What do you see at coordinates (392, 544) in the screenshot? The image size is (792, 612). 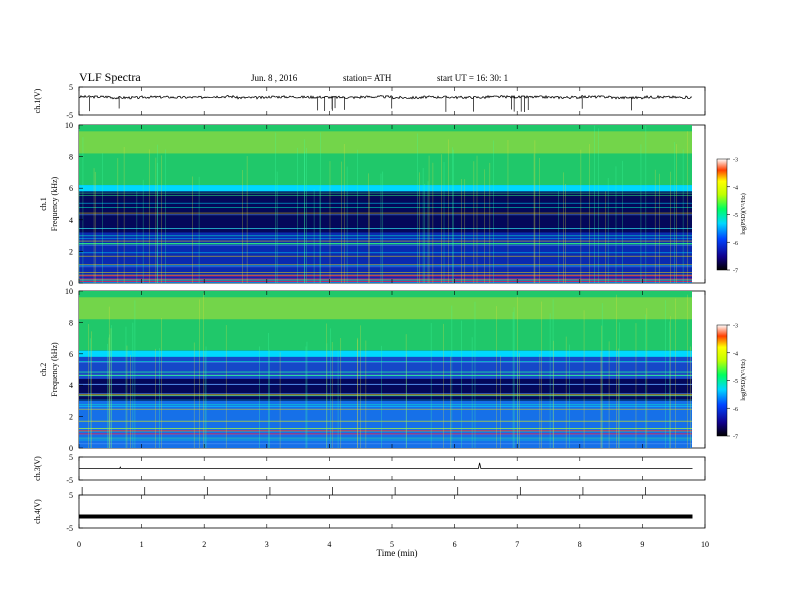 I see `x-tick-label: 5` at bounding box center [392, 544].